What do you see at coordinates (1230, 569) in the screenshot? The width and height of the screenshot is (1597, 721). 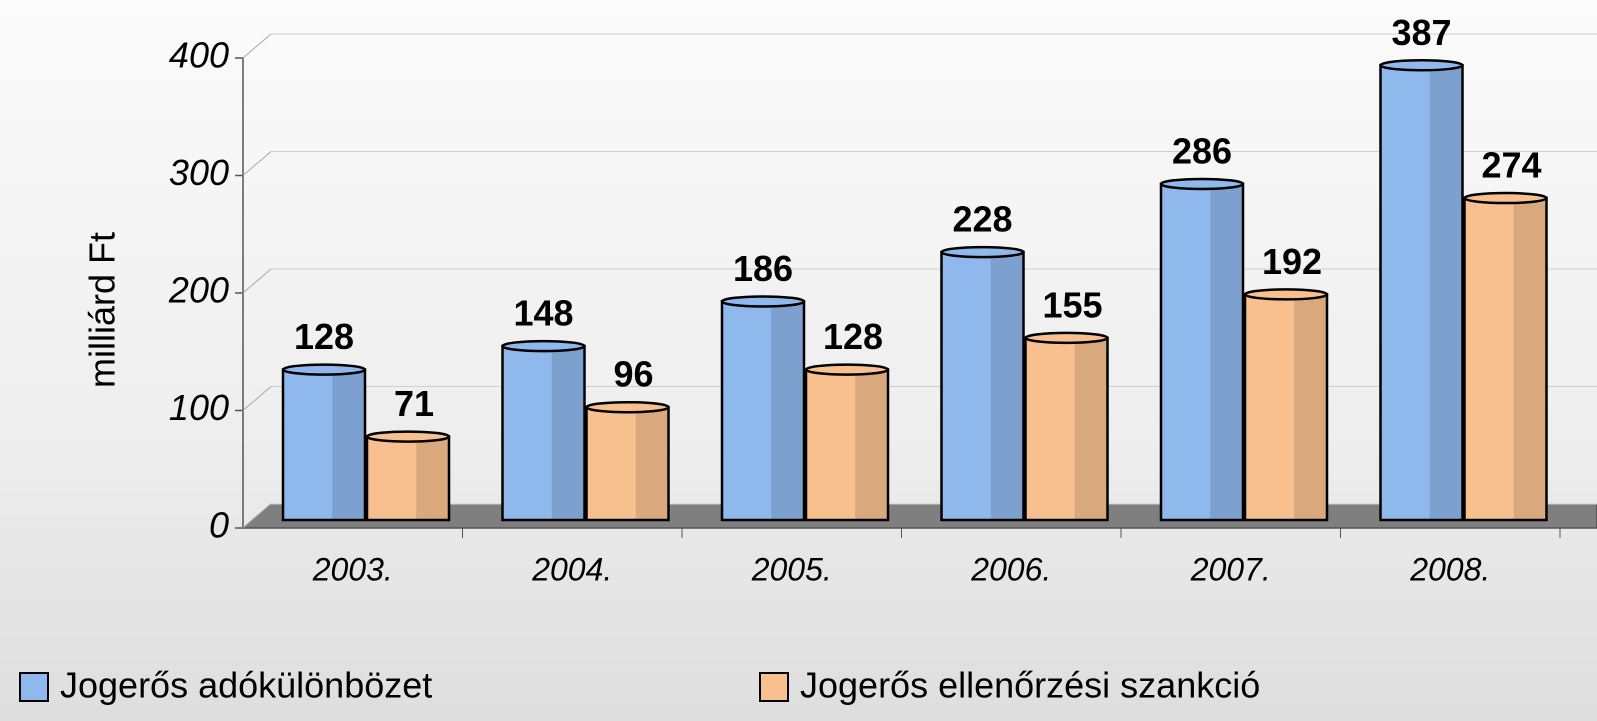 I see `x-tick-label: 2007.` at bounding box center [1230, 569].